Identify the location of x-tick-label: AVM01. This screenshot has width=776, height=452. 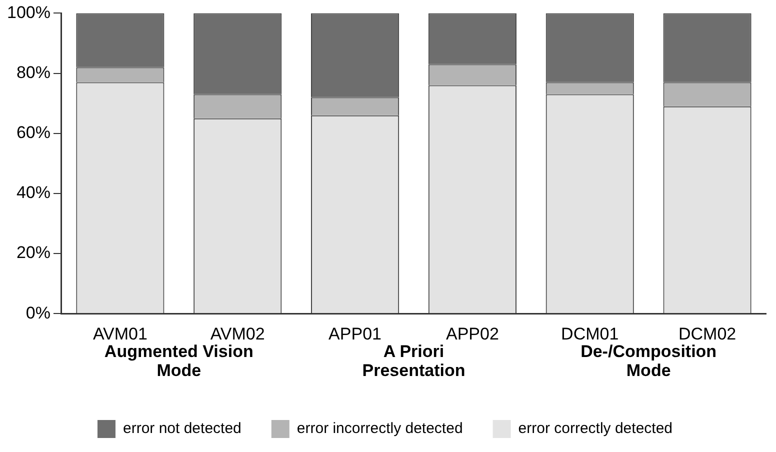
(120, 334).